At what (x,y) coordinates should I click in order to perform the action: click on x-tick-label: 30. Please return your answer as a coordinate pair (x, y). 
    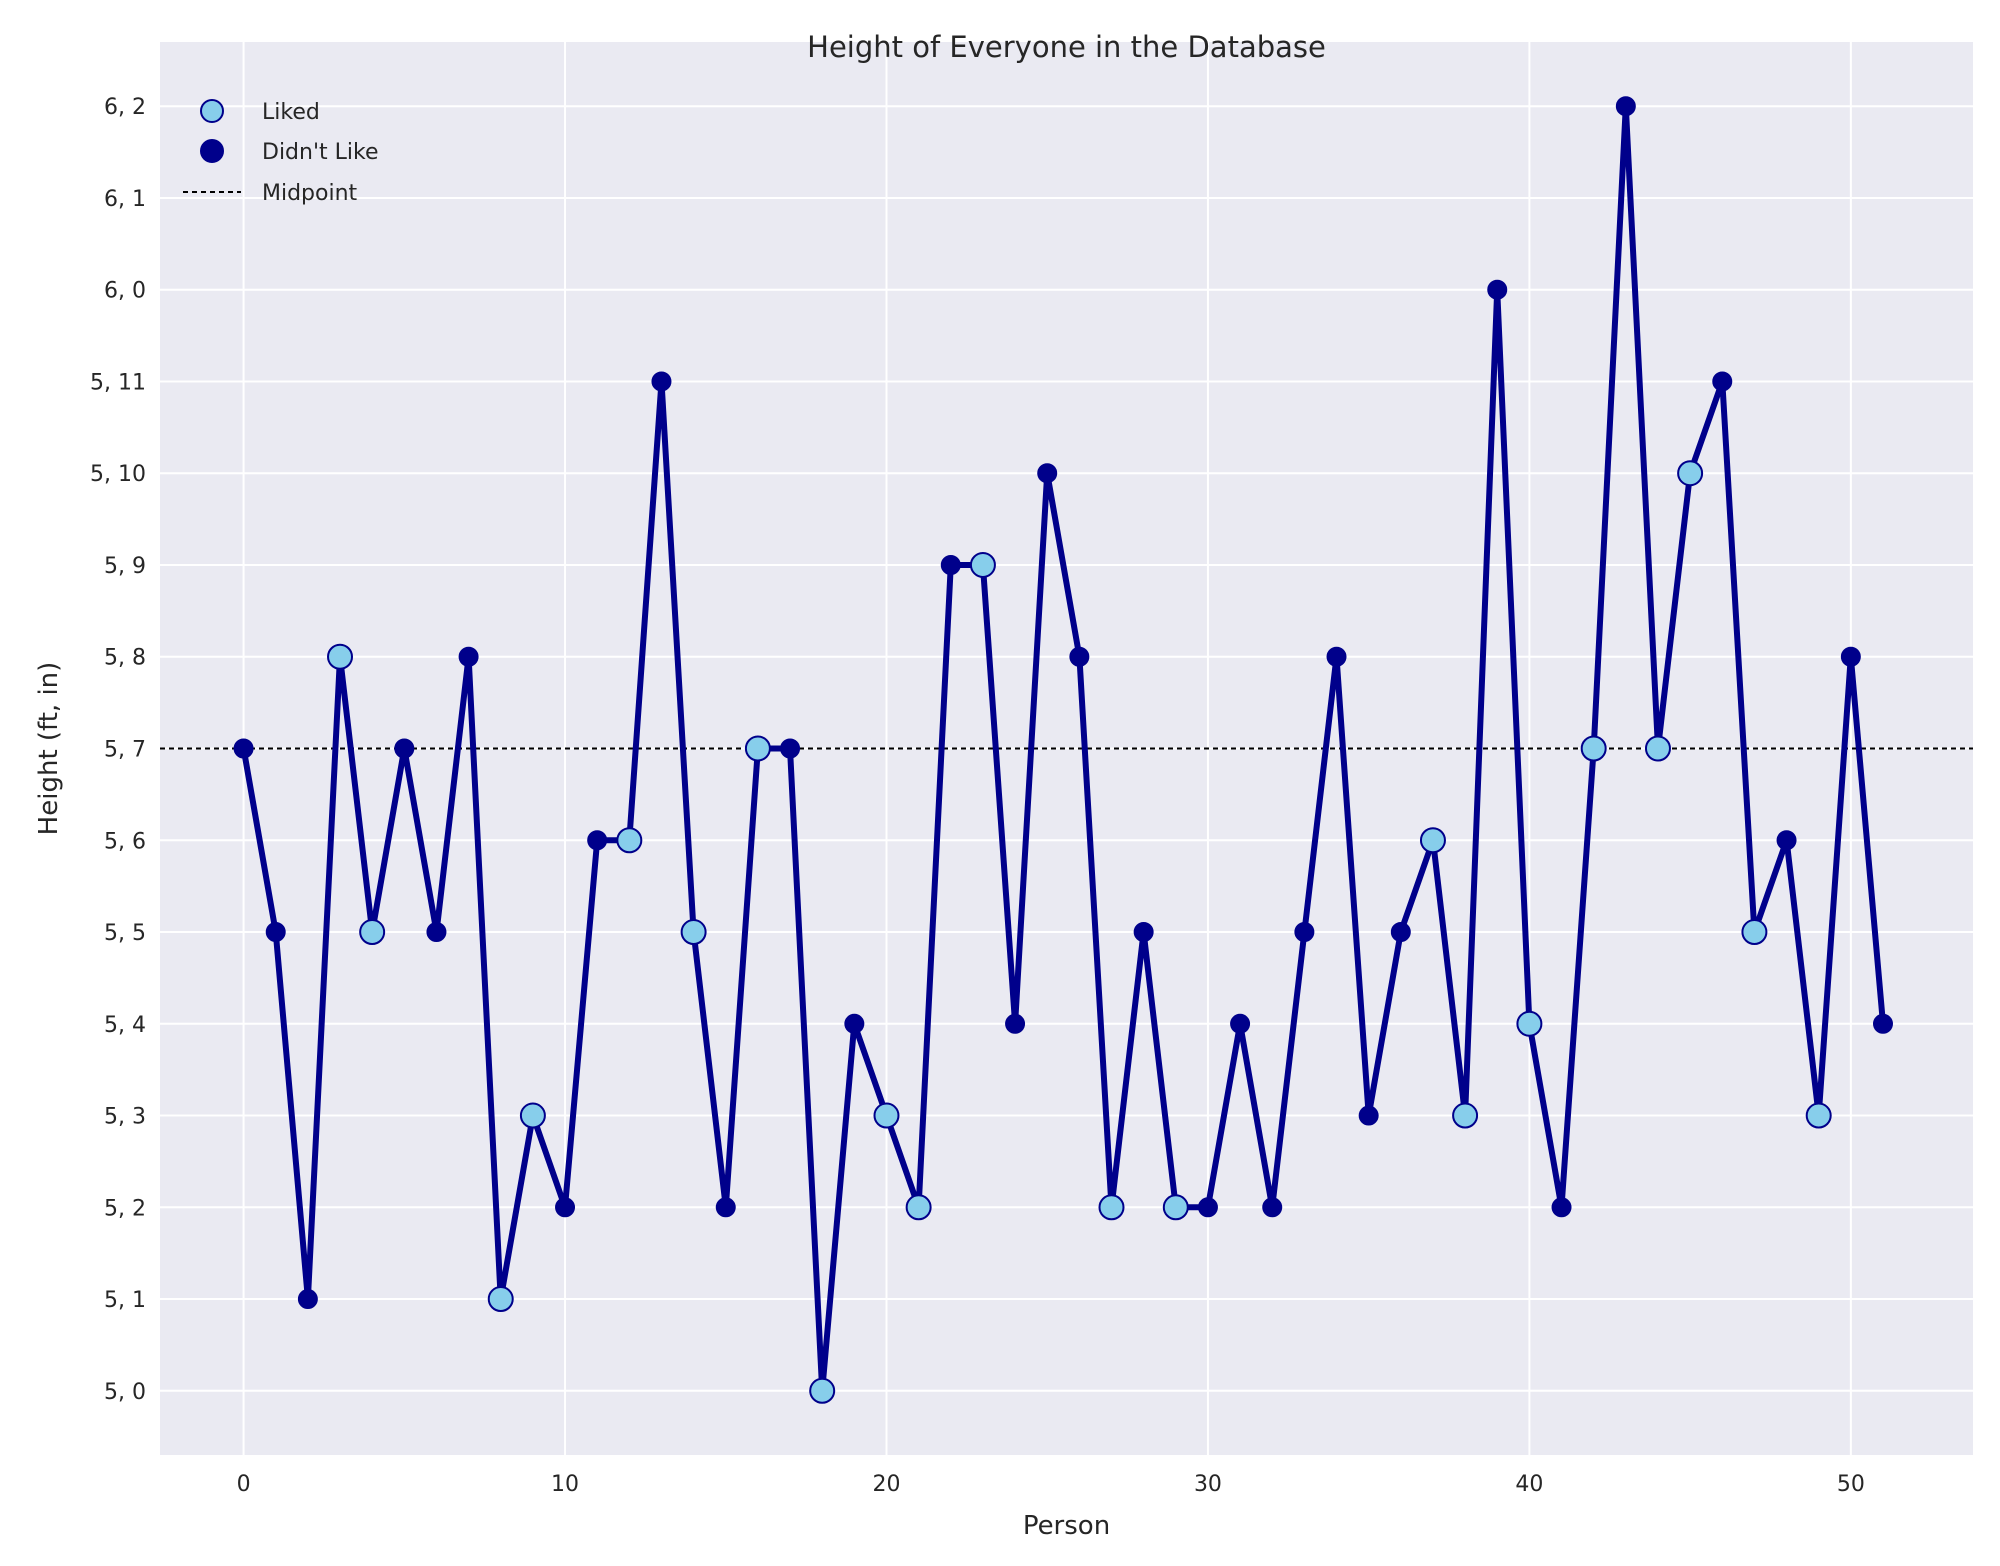
    Looking at the image, I should click on (1208, 1484).